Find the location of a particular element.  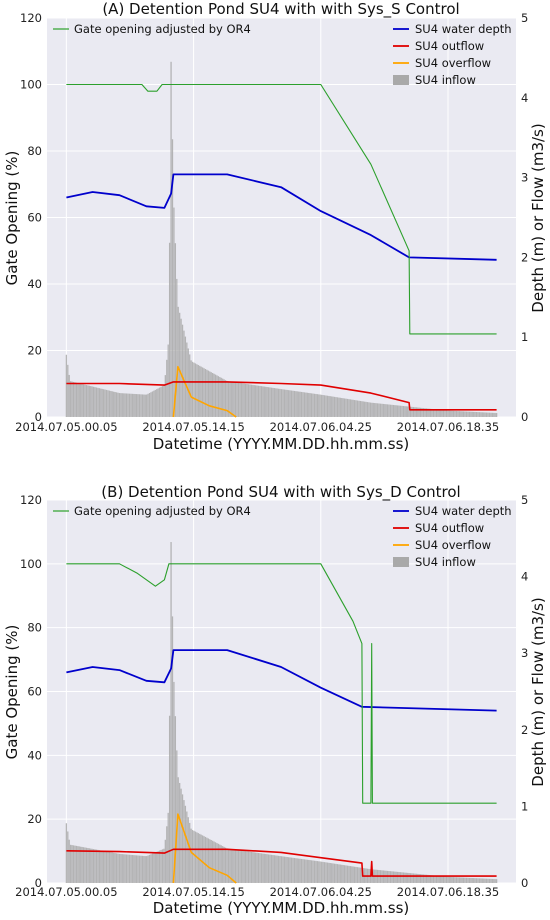

y-right-tick-label: 1 is located at coordinates (524, 337).